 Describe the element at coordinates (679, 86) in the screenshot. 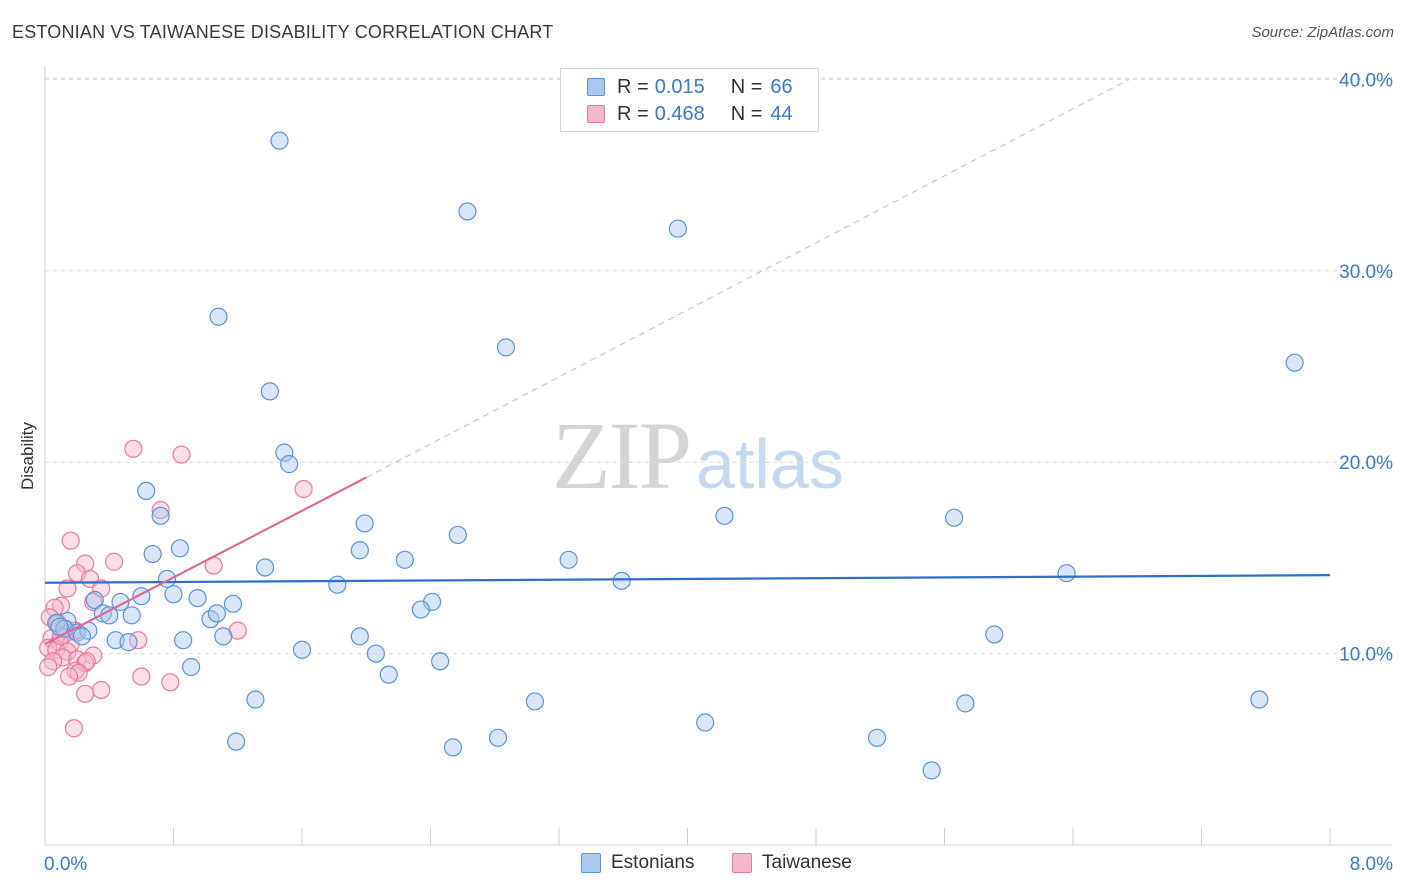

I see `legend-r-value: 0.015` at that location.